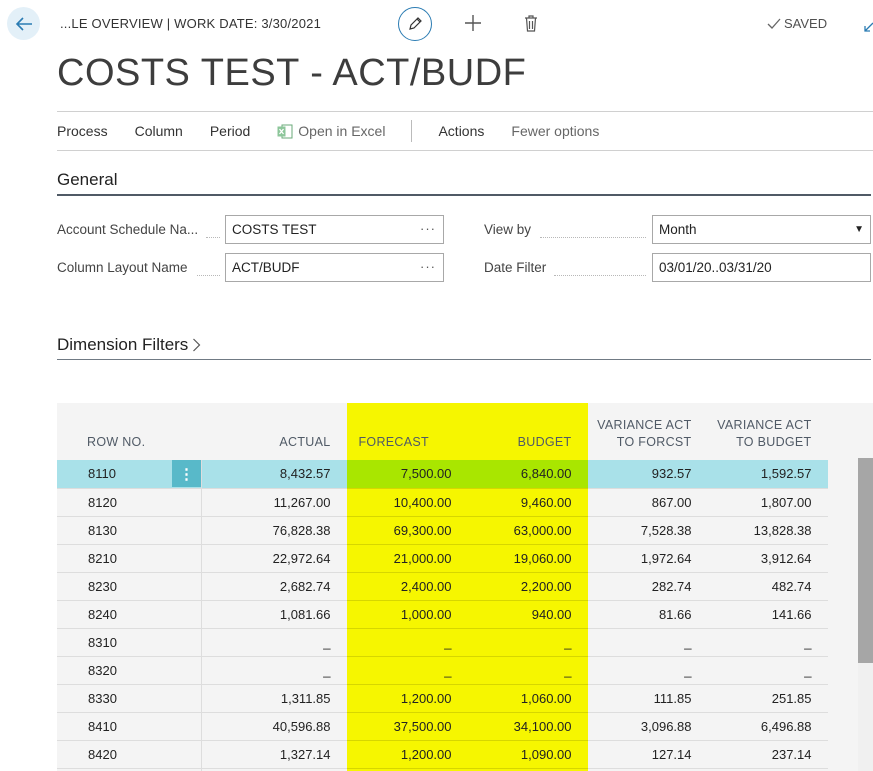  Describe the element at coordinates (761, 267) in the screenshot. I see `date-filter-field: 03/01/20..03/31/20` at that location.